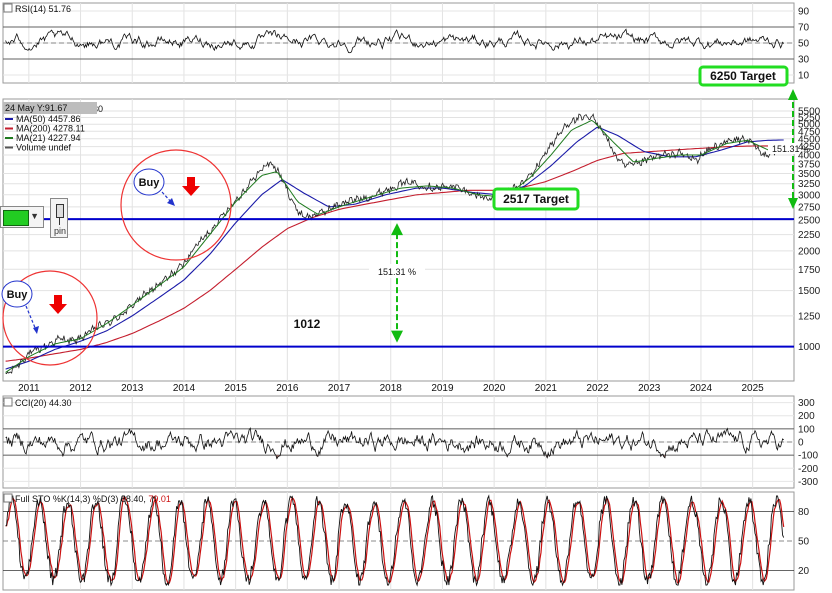  I want to click on pct-label-mid: 151.31 %, so click(397, 272).